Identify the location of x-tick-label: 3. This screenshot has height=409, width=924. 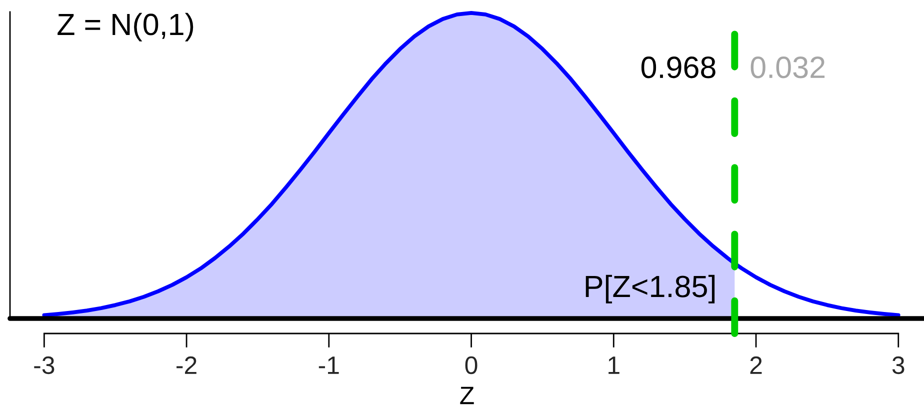
(898, 365).